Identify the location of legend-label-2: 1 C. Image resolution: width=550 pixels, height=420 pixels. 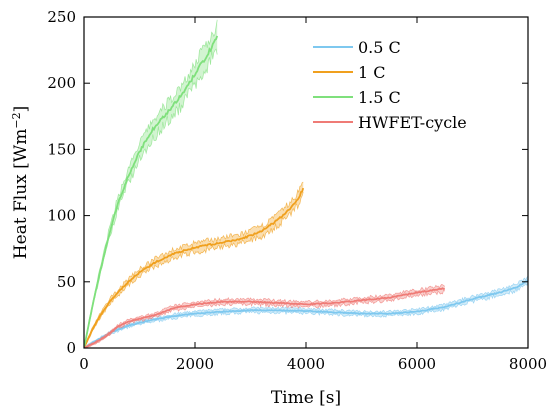
(372, 72).